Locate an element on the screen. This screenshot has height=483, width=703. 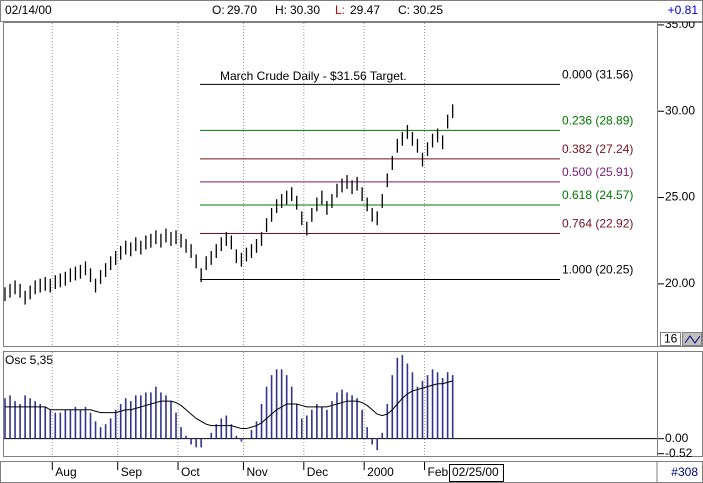
y-tick-label: 20.00 is located at coordinates (680, 283).